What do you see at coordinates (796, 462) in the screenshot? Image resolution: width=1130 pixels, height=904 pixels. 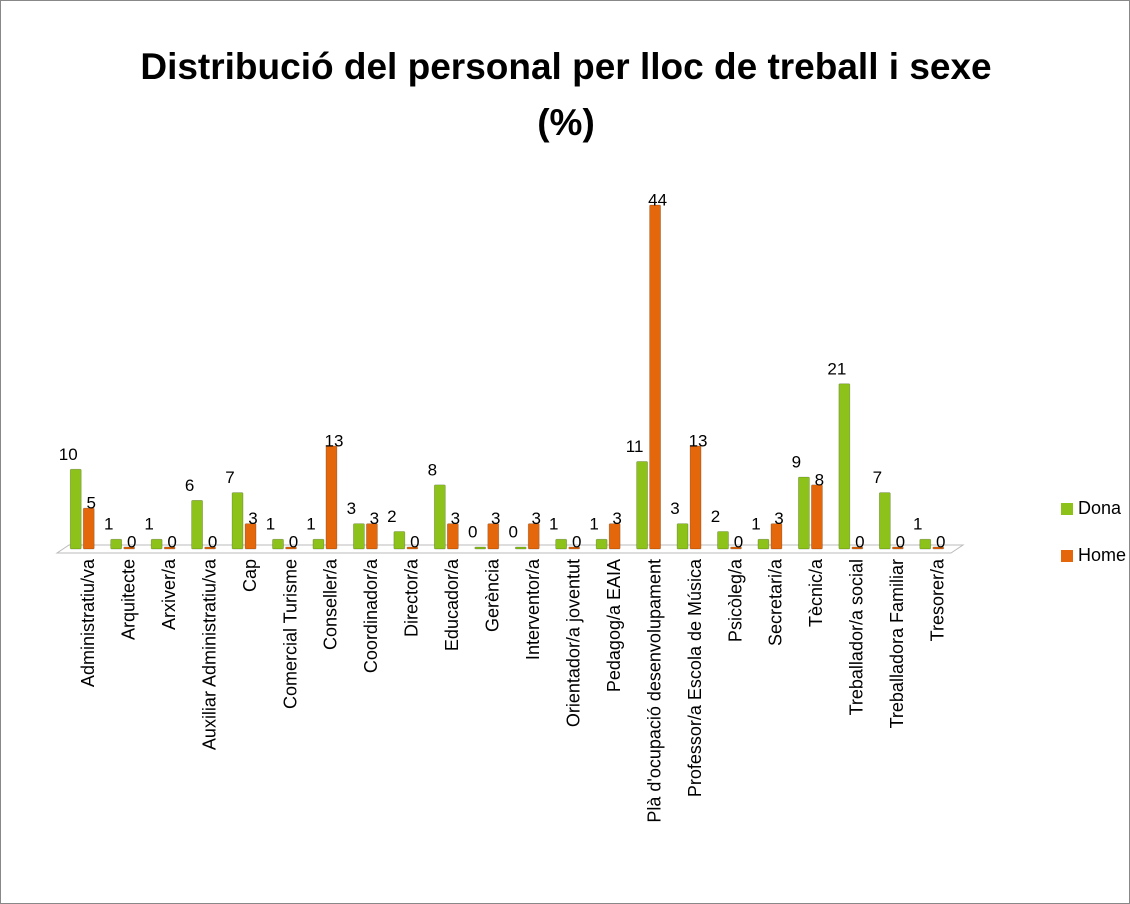 I see `data-label: 9` at bounding box center [796, 462].